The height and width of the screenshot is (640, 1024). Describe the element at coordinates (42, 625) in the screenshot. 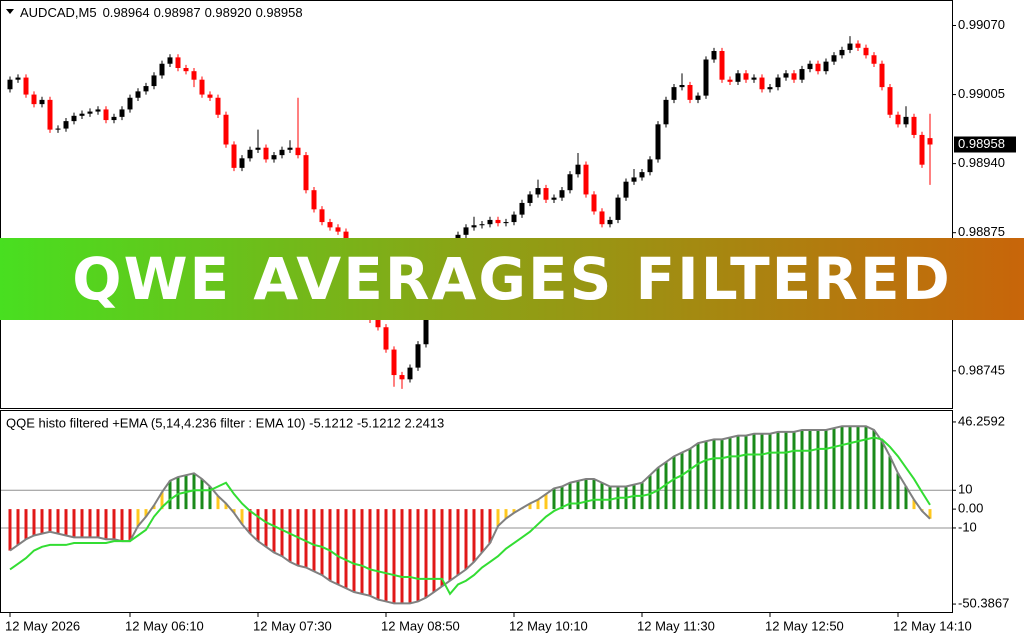

I see `x-tick-label: 12 May 2026` at that location.